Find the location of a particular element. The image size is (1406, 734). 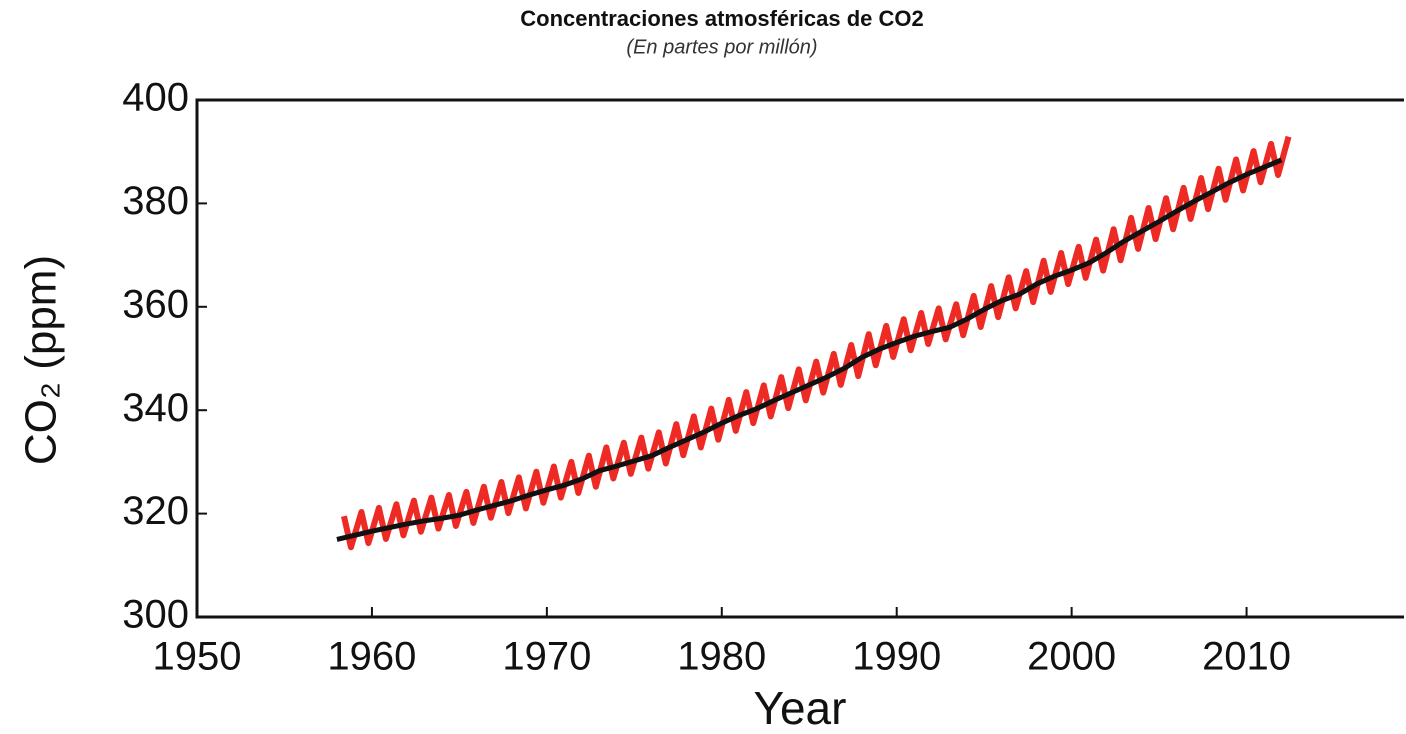

x-tick-label: 1960 is located at coordinates (371, 657).